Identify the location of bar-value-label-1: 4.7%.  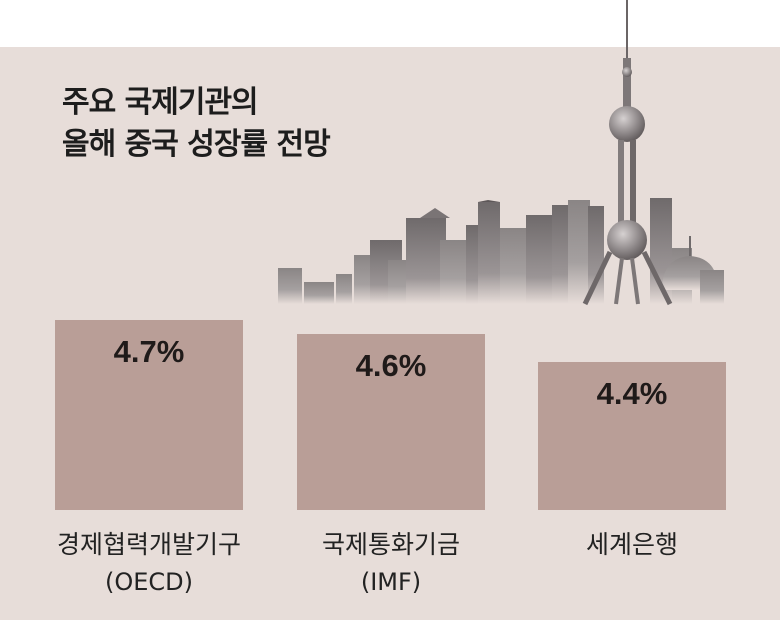
(149, 351).